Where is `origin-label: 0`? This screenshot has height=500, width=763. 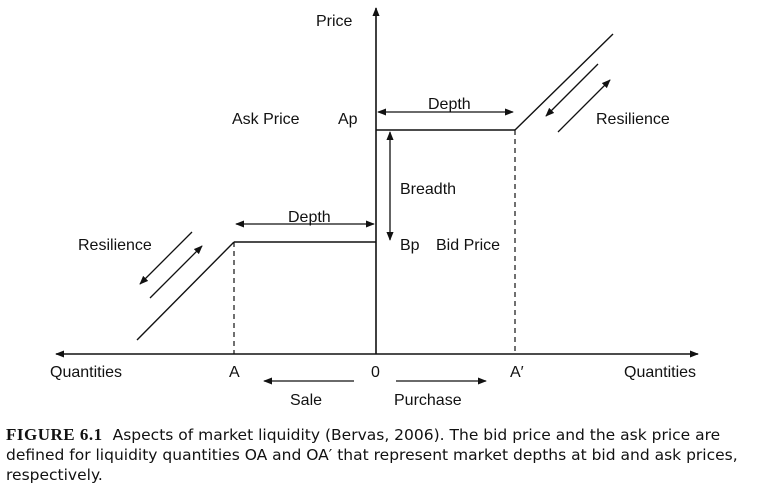
origin-label: 0 is located at coordinates (375, 372).